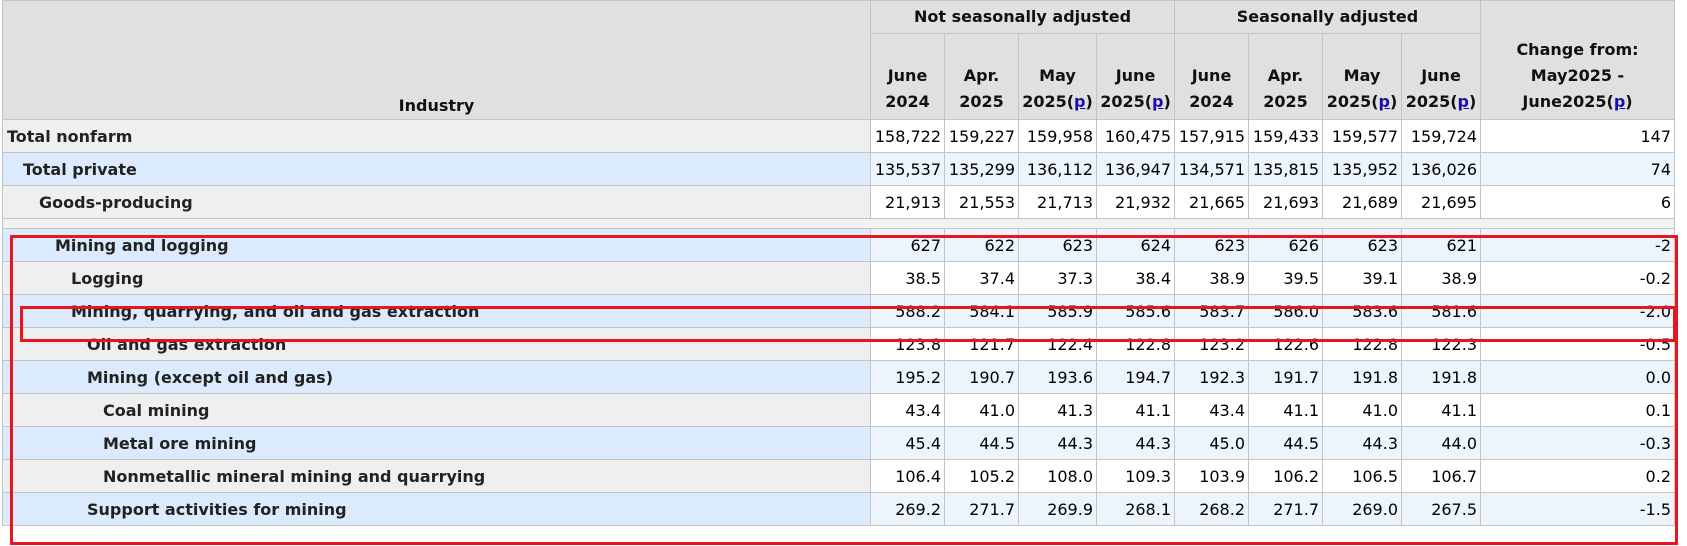 This screenshot has height=546, width=1687. What do you see at coordinates (1135, 245) in the screenshot?
I see `value-cell: 624` at bounding box center [1135, 245].